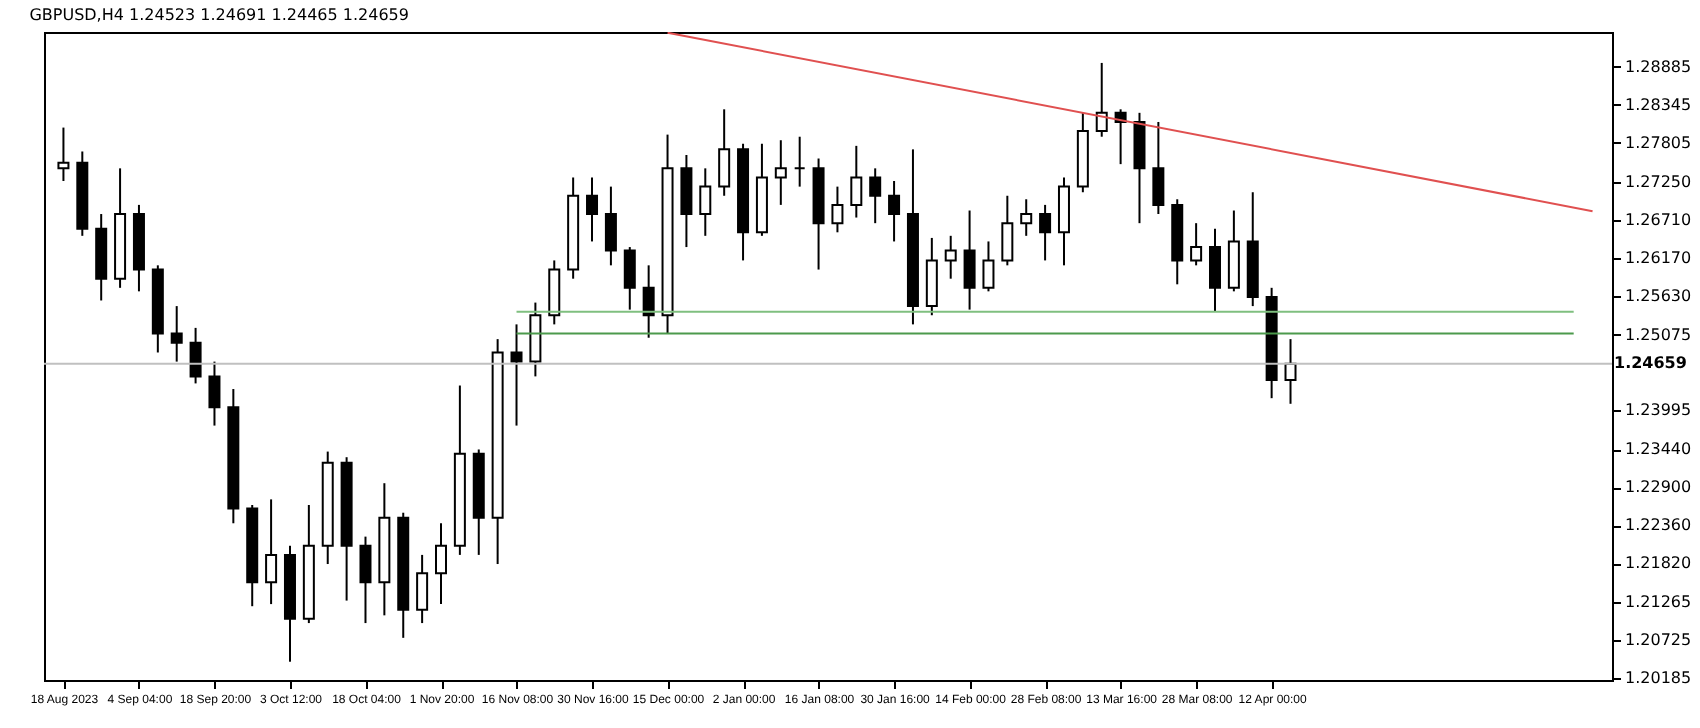 The image size is (1700, 728). What do you see at coordinates (1658, 295) in the screenshot?
I see `y-tick-label: 1.25630` at bounding box center [1658, 295].